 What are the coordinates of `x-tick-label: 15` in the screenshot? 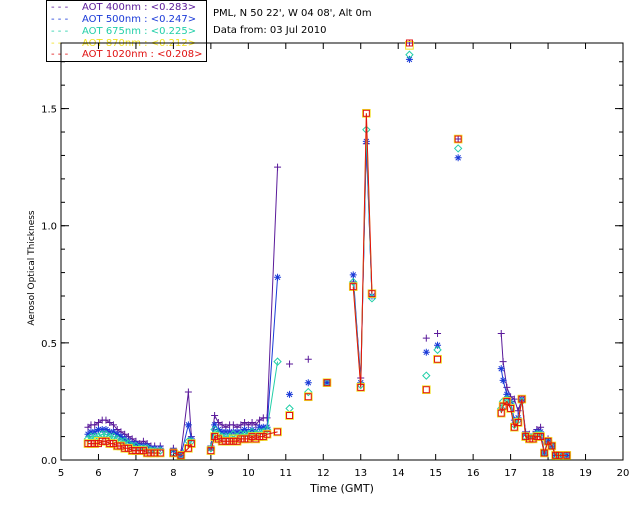 It's located at (435, 473).